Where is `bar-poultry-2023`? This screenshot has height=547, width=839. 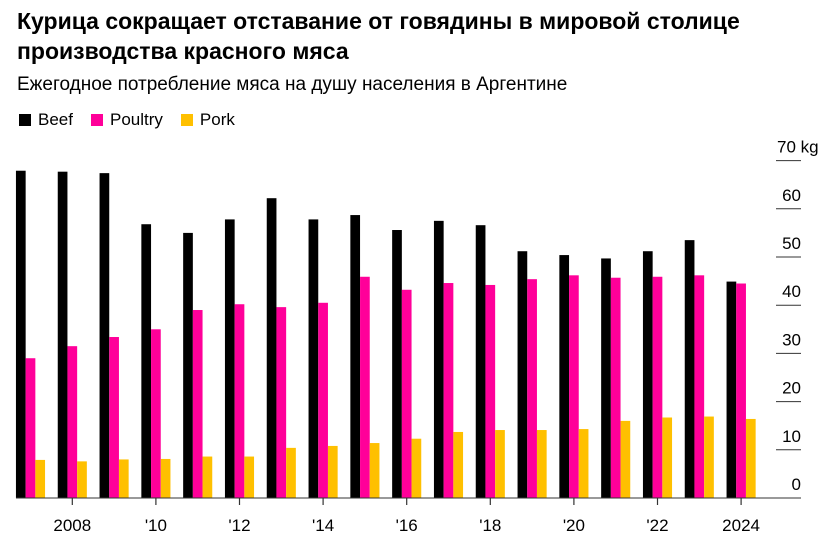
bar-poultry-2023 is located at coordinates (699, 386).